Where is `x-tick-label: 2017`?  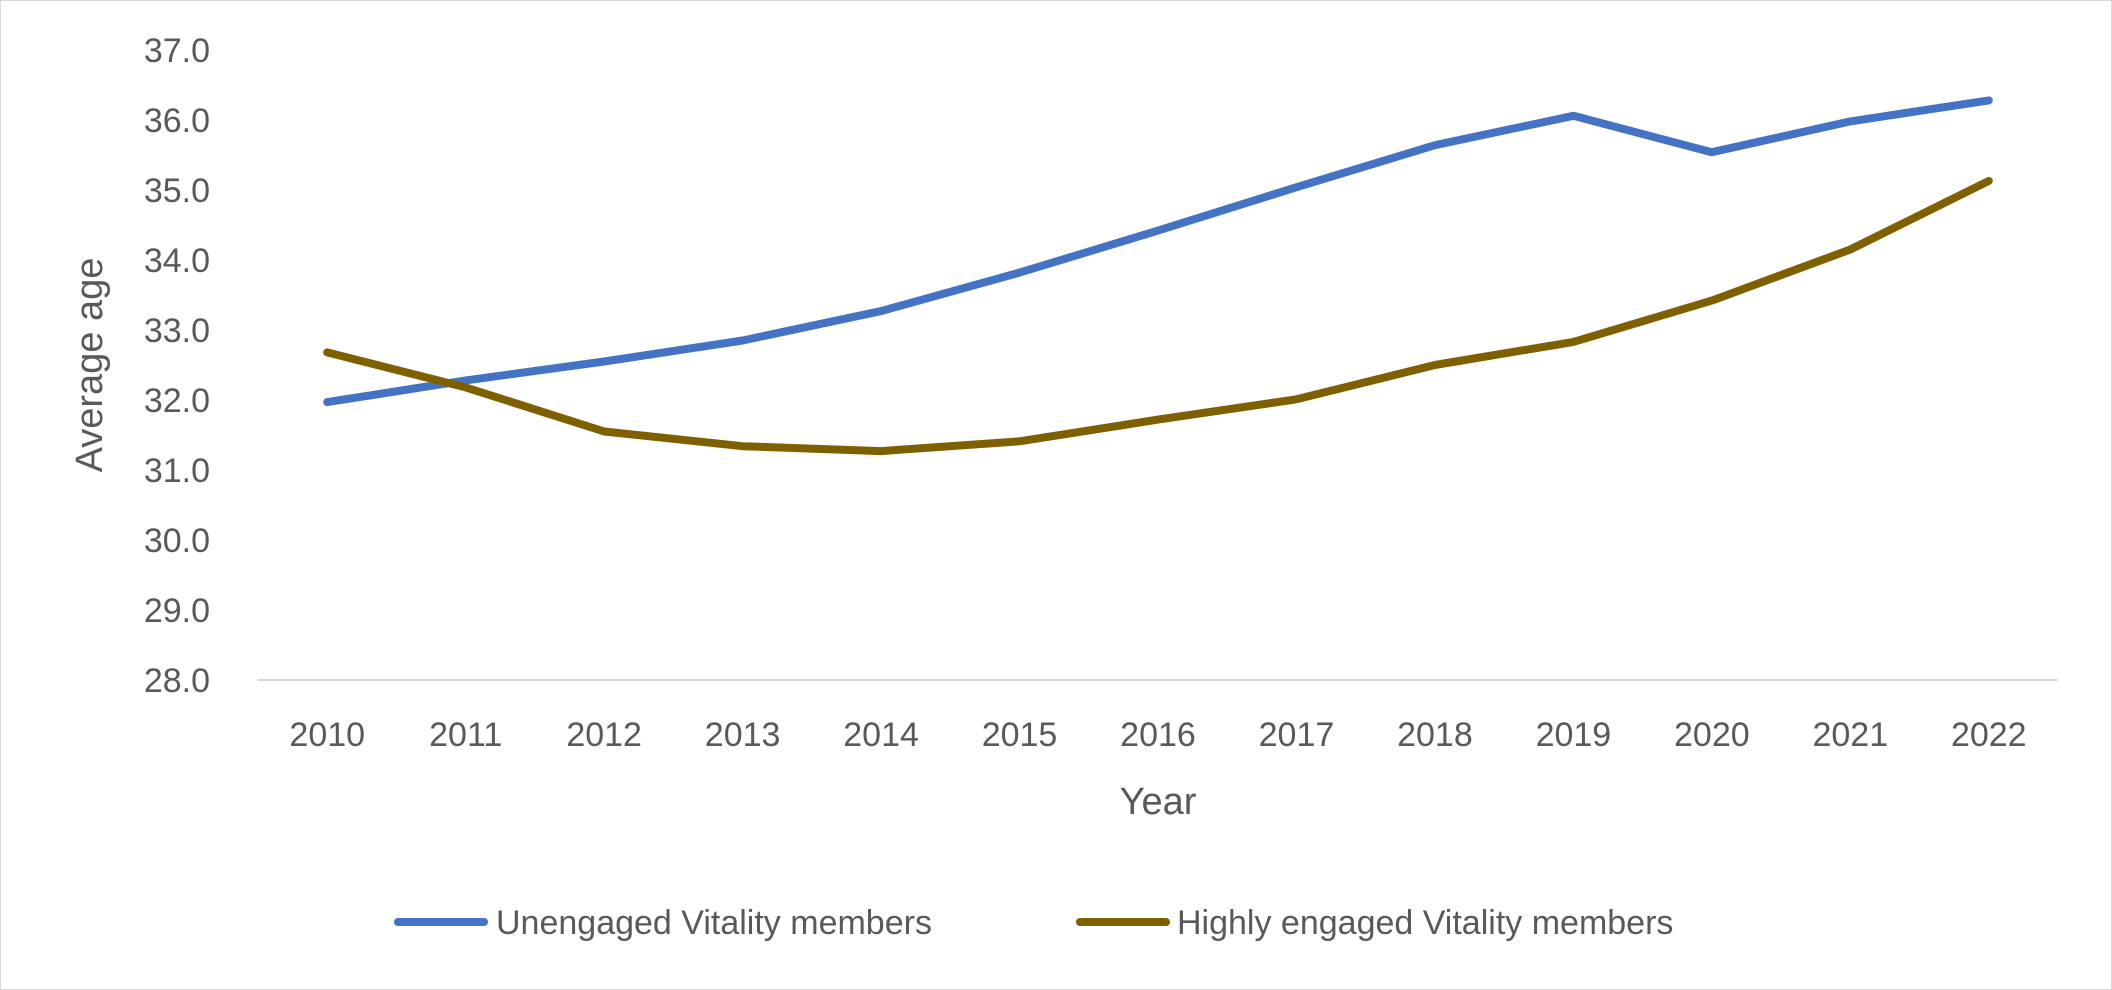
x-tick-label: 2017 is located at coordinates (1297, 735).